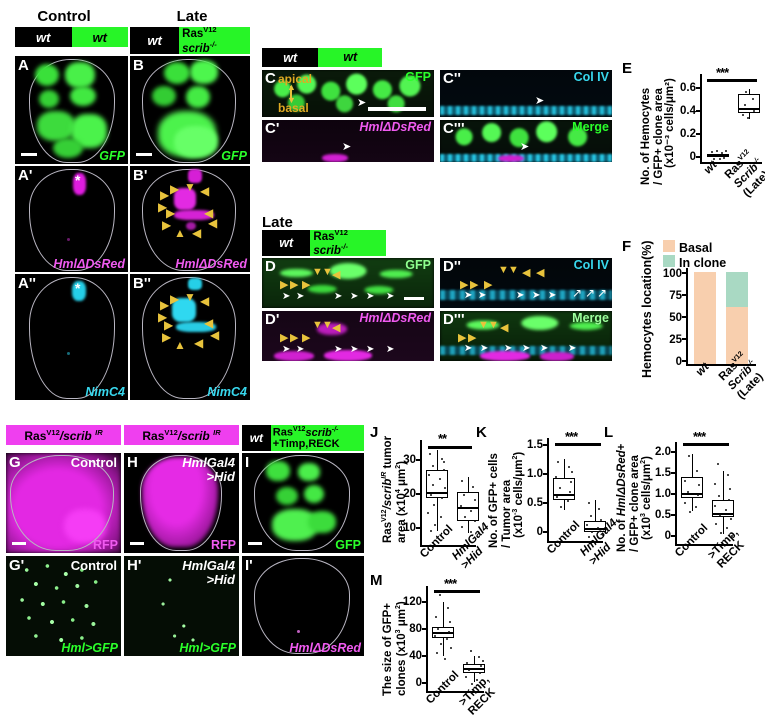 This screenshot has width=765, height=718. I want to click on panel-Gprime-channel: Hml>GFP, so click(89, 647).